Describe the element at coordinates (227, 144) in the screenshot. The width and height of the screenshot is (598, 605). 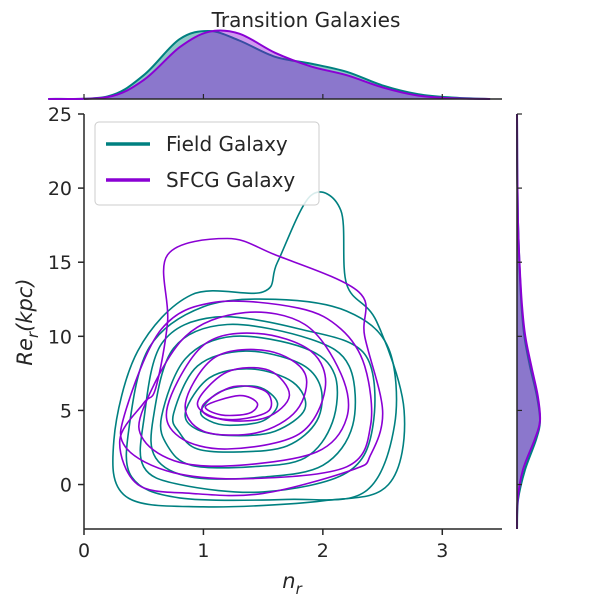
I see `legend-label-field-galaxy: Field Galaxy` at that location.